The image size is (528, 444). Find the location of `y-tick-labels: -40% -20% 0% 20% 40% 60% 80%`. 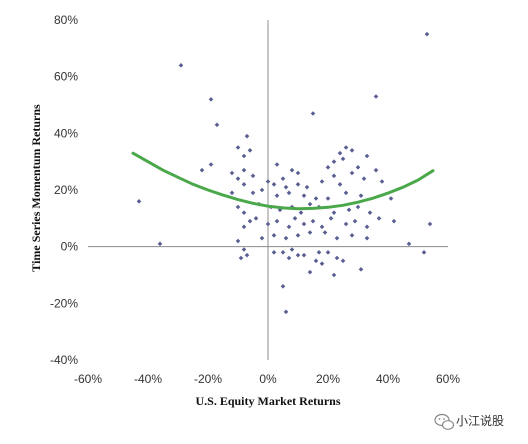

y-tick-labels: -40% -20% 0% 20% 40% 60% 80% is located at coordinates (64, 190).